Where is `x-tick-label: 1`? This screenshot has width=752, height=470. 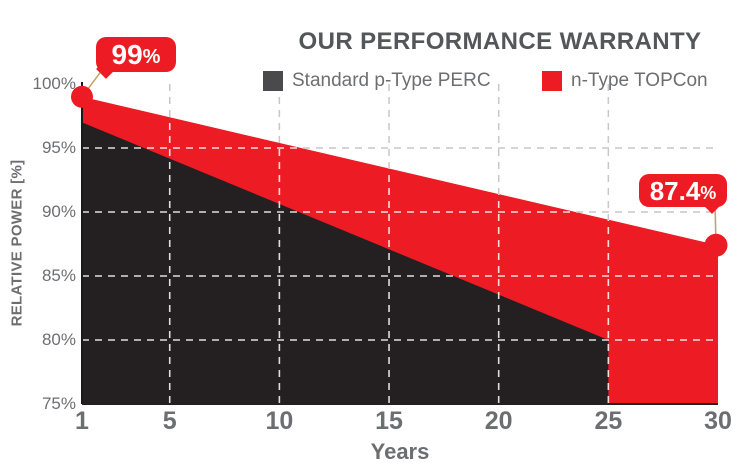
x-tick-label: 1 is located at coordinates (82, 421).